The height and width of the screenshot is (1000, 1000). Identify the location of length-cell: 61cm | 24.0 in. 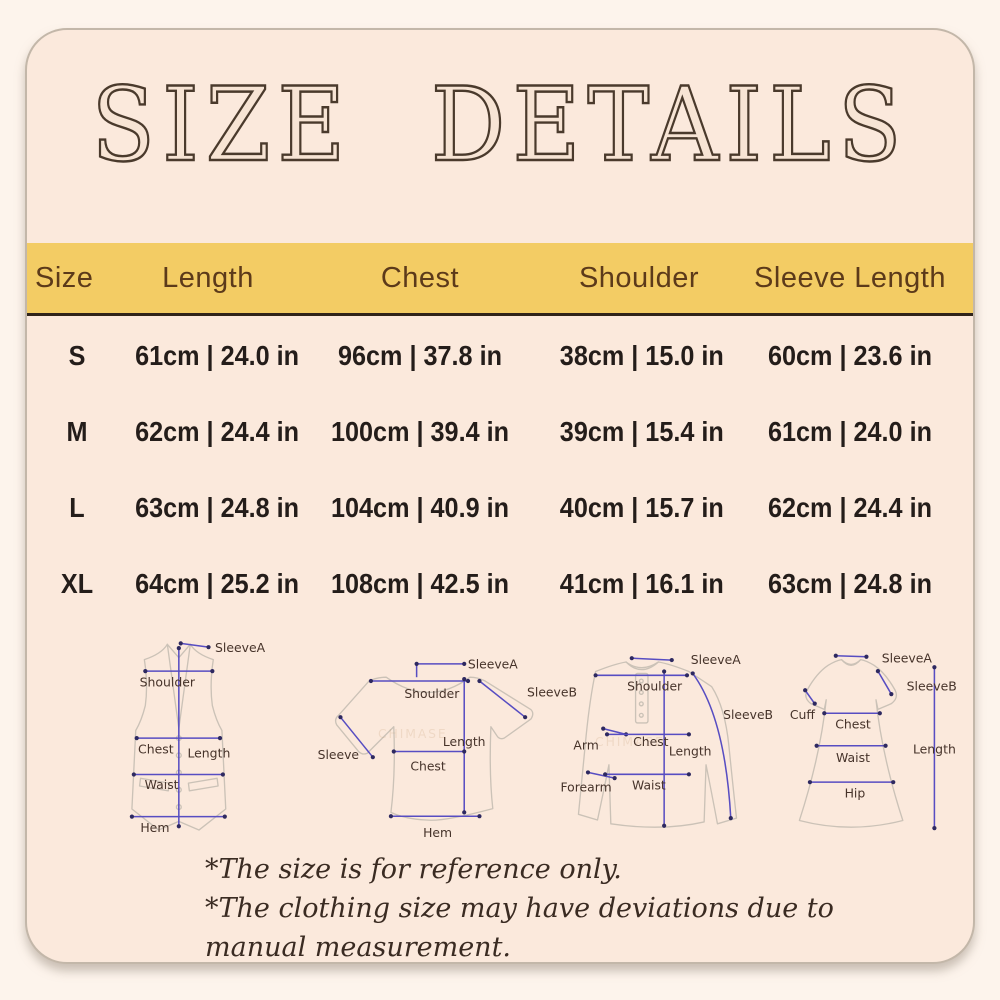
(217, 355).